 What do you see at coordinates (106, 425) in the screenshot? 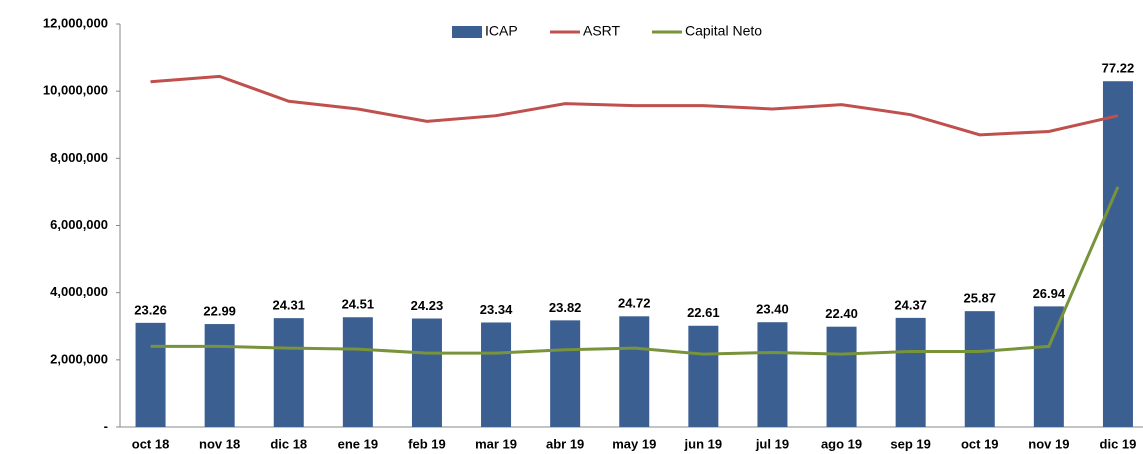
I see `y-tick-label: -` at bounding box center [106, 425].